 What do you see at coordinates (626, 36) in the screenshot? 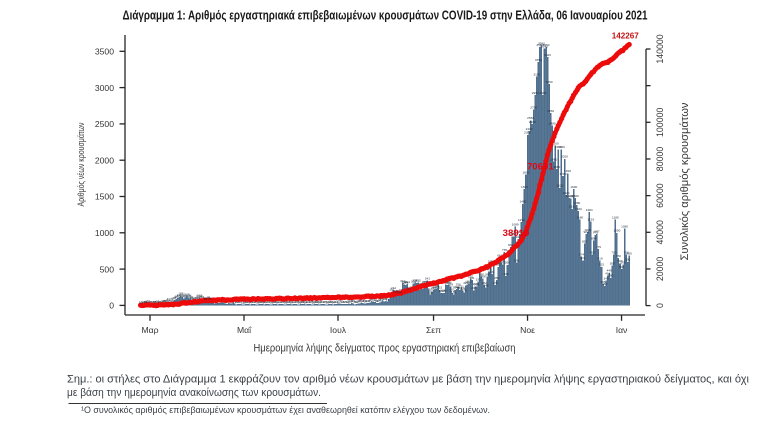
I see `svg-text: 142267` at bounding box center [626, 36].